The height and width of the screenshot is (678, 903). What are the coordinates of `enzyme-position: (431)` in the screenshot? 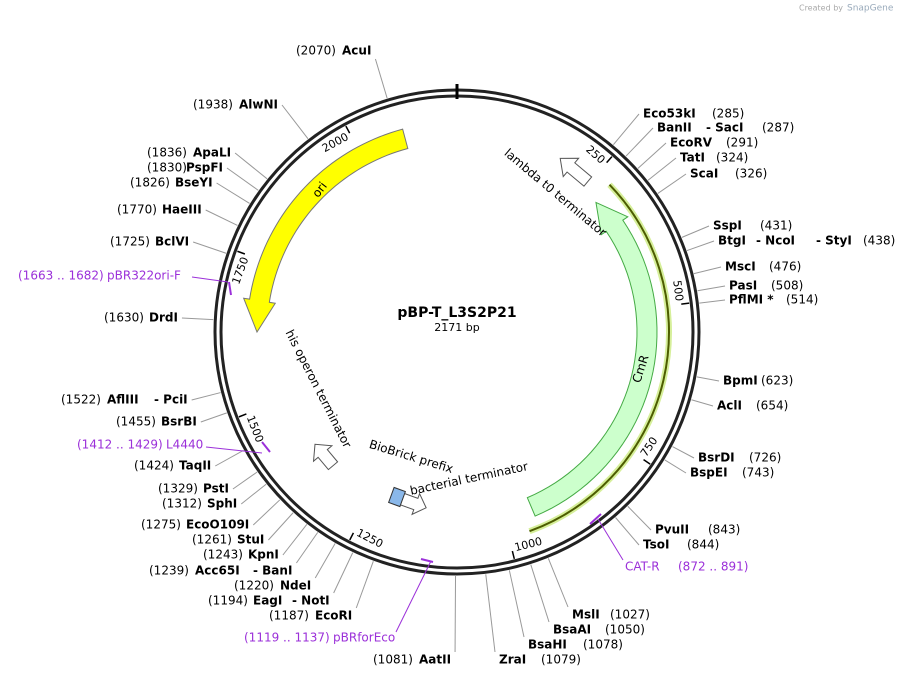 It's located at (776, 226).